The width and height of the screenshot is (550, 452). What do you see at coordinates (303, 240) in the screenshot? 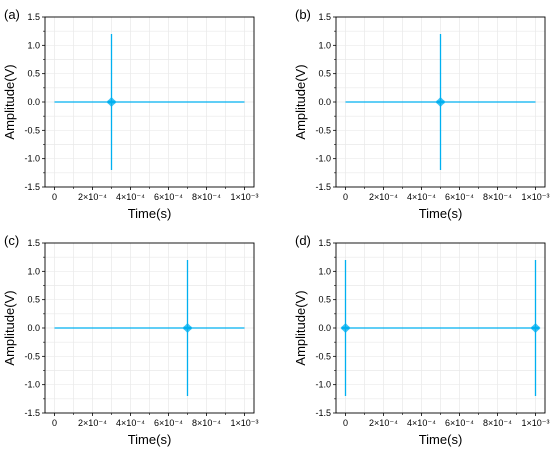
I see `panel-label: (d)` at bounding box center [303, 240].